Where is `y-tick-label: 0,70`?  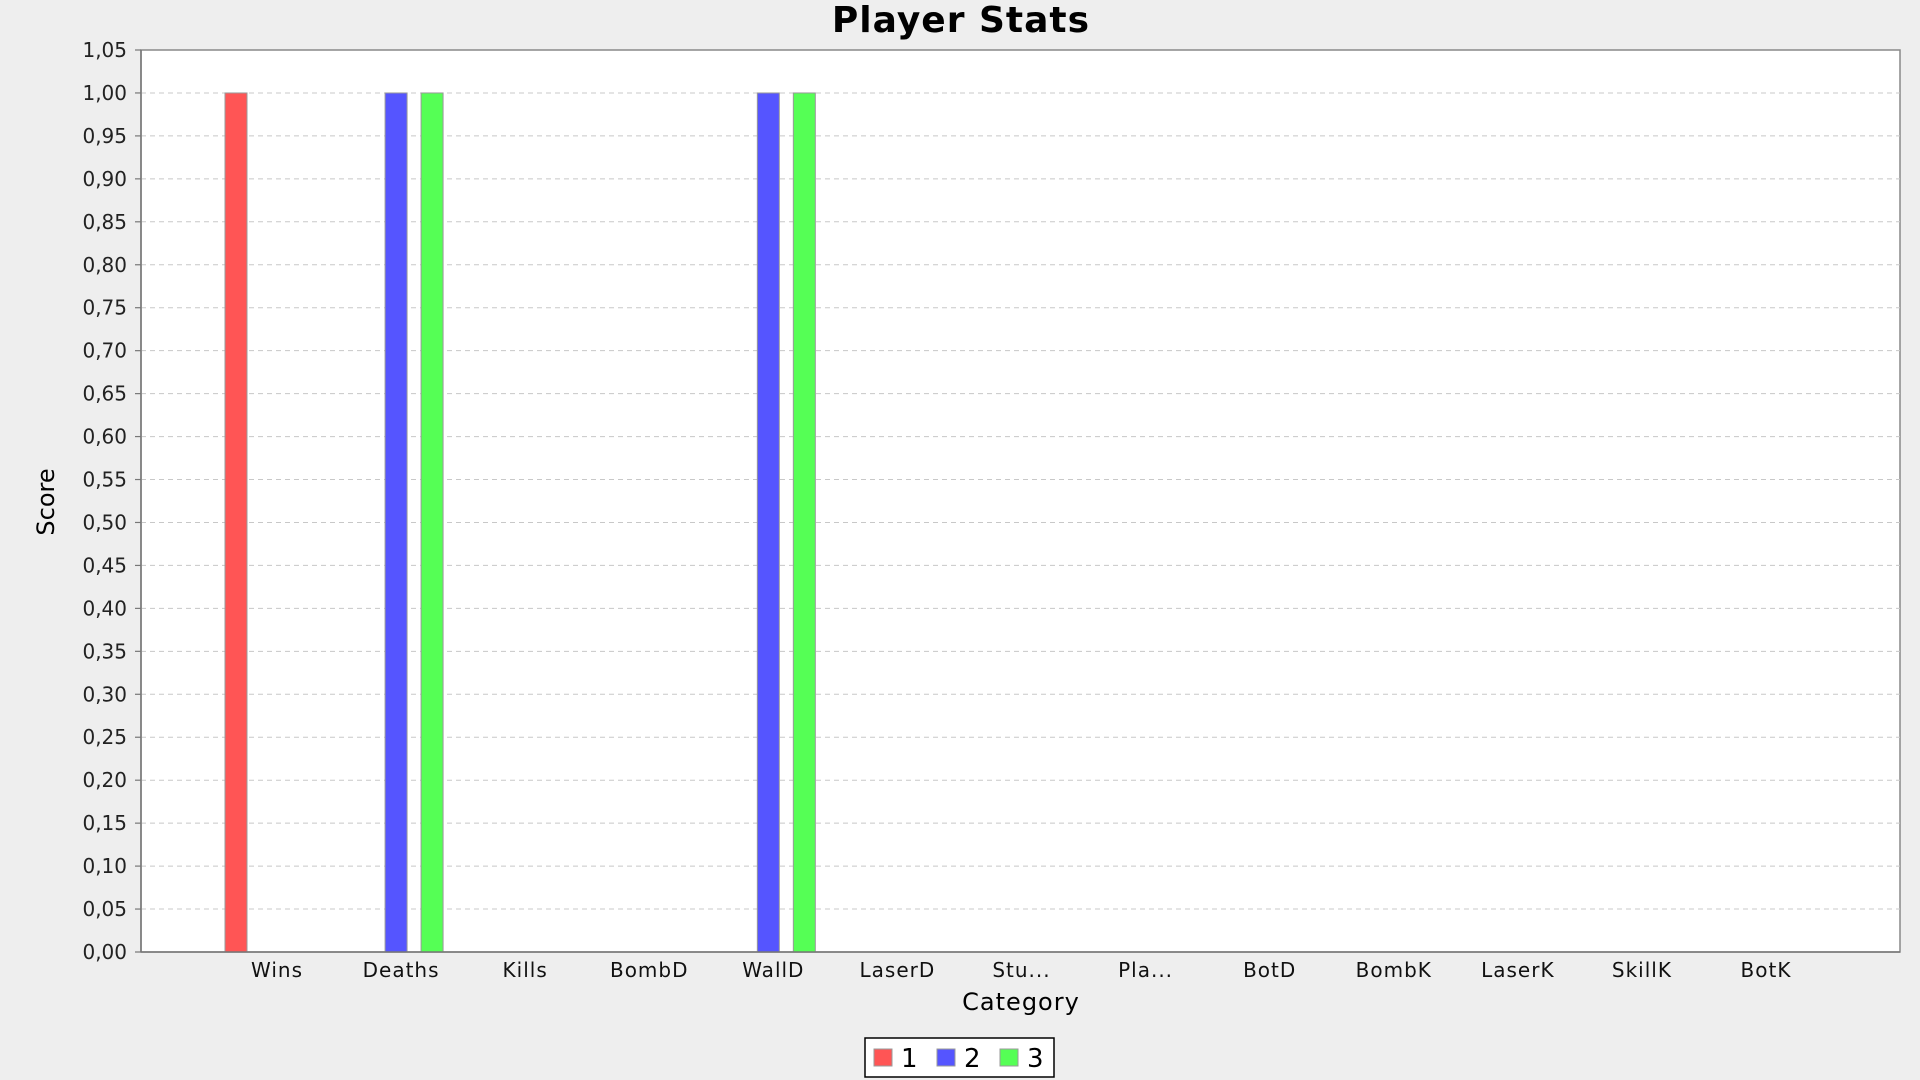
y-tick-label: 0,70 is located at coordinates (104, 351).